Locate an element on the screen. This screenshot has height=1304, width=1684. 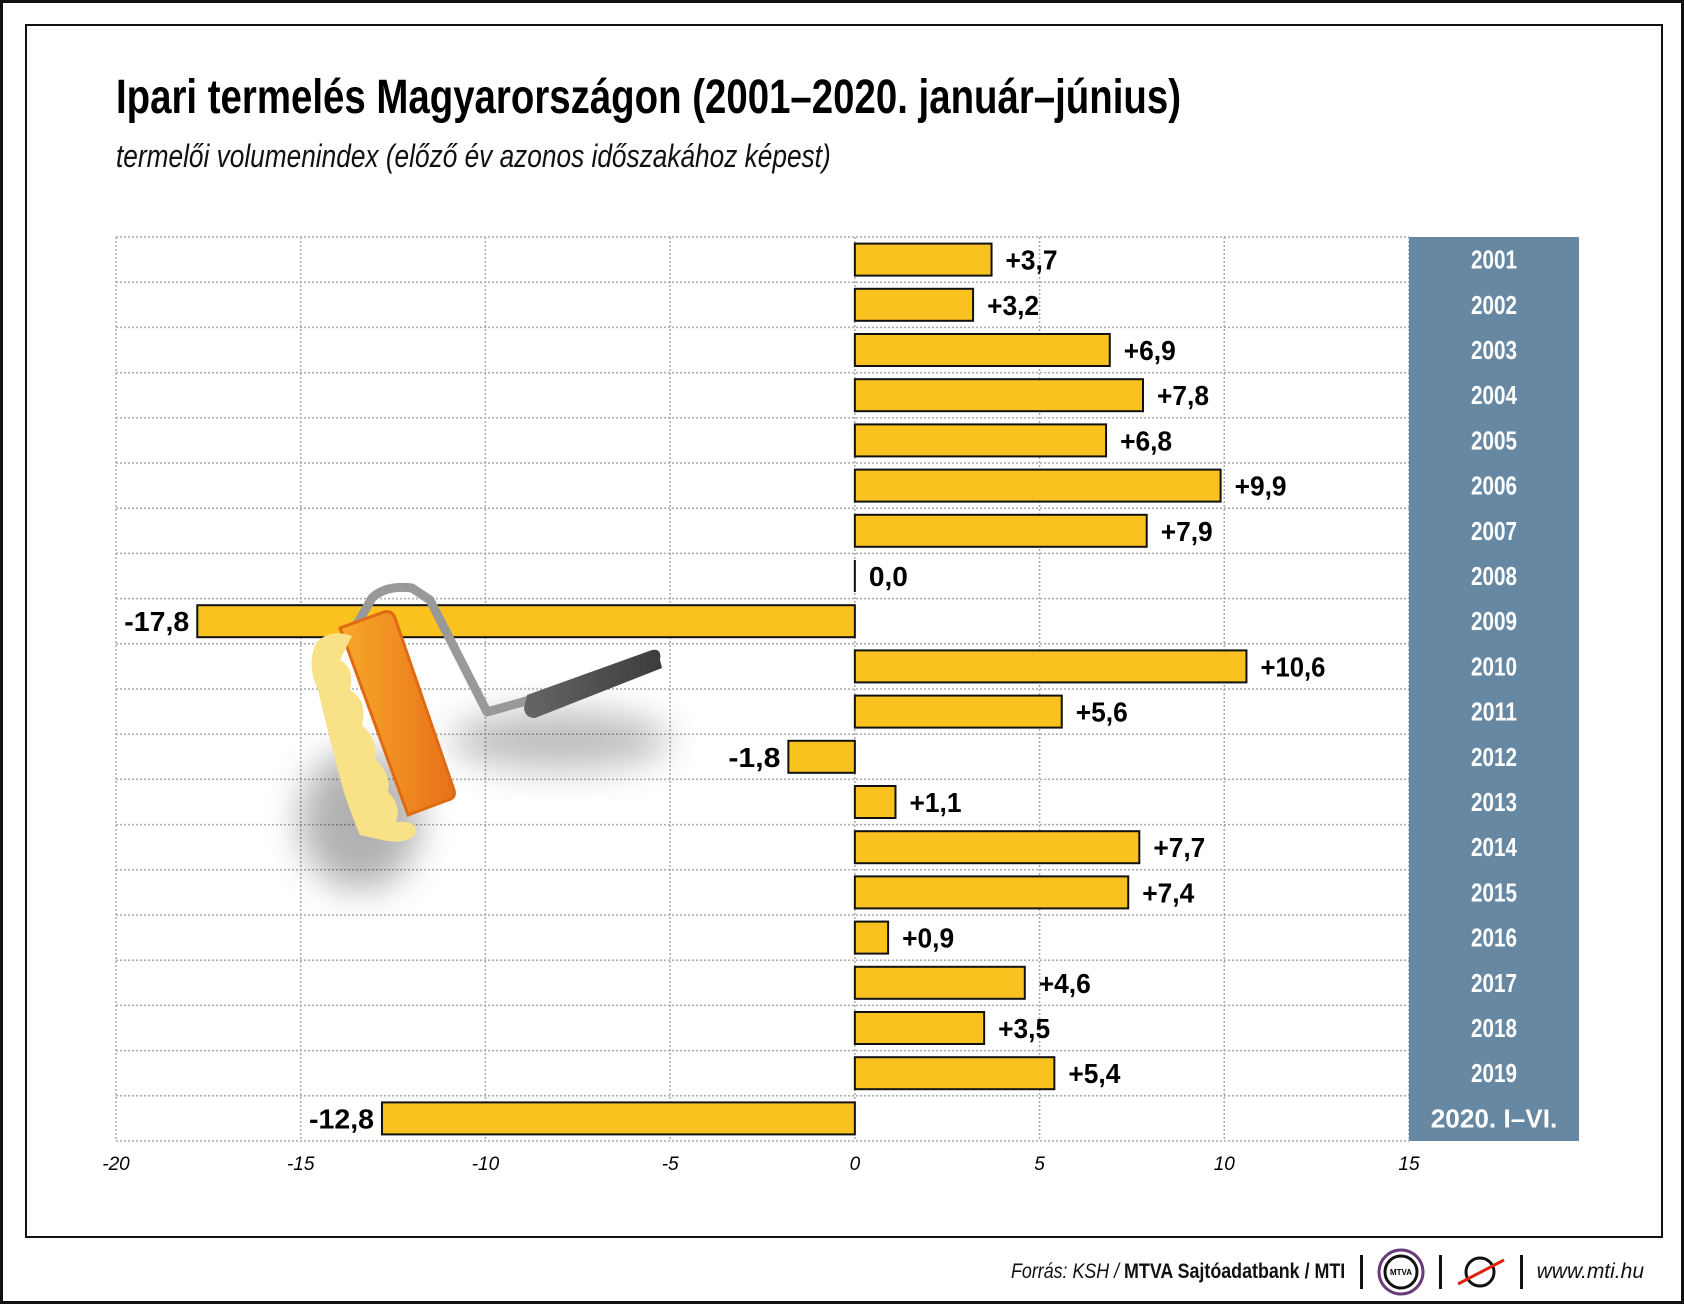
value-label: +5,4 is located at coordinates (1094, 1073).